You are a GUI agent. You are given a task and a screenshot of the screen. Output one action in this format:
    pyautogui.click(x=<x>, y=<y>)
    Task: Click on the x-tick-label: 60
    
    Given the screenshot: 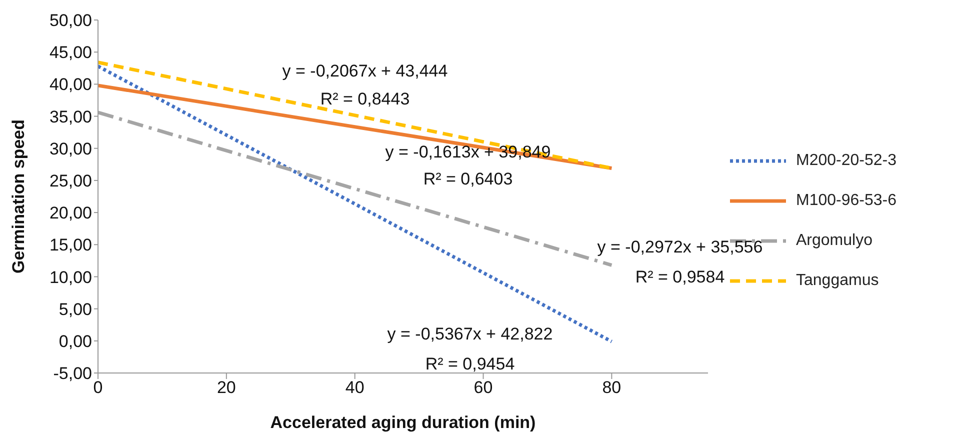 What is the action you would take?
    pyautogui.click(x=483, y=388)
    